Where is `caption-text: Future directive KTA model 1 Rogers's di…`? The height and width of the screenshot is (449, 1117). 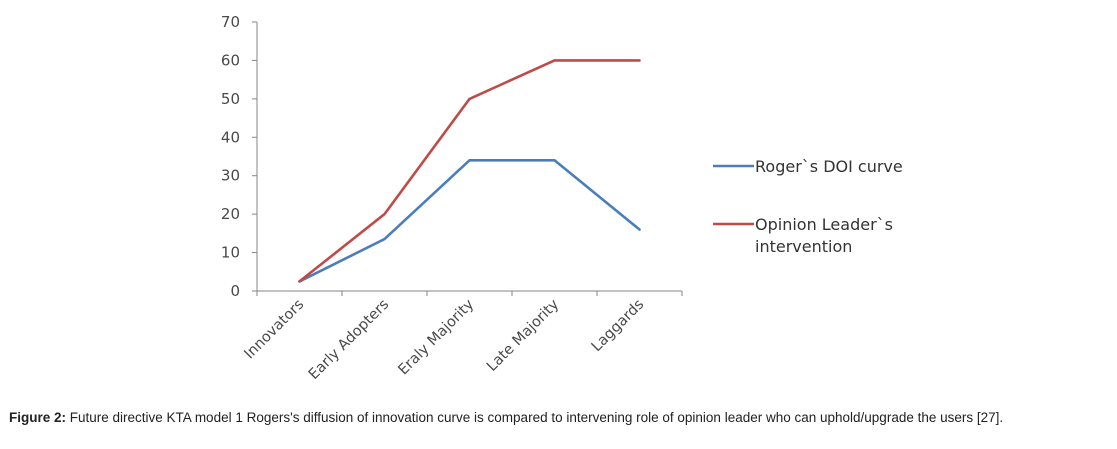
caption-text: Future directive KTA model 1 Rogers's di… is located at coordinates (535, 417).